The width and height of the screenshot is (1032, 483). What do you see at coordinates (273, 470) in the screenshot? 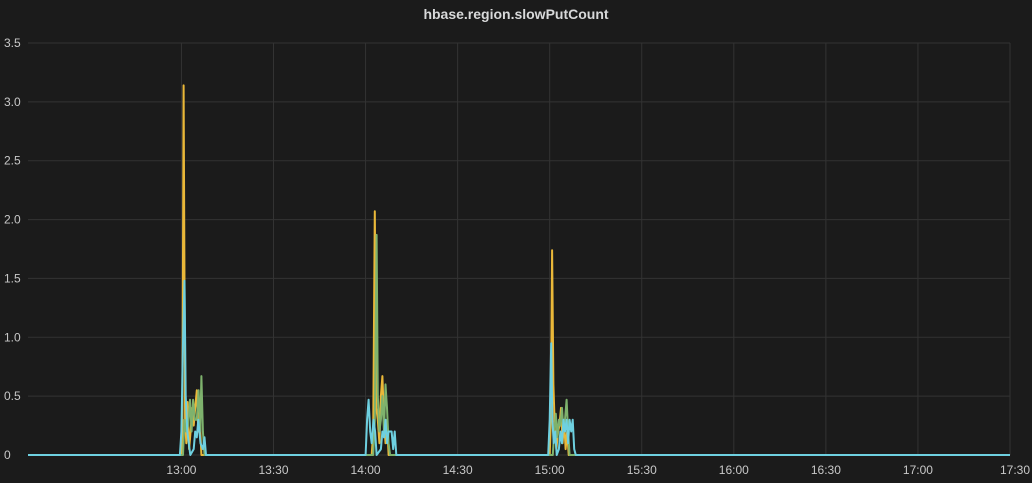
I see `x-tick-label: 13:30` at bounding box center [273, 470].